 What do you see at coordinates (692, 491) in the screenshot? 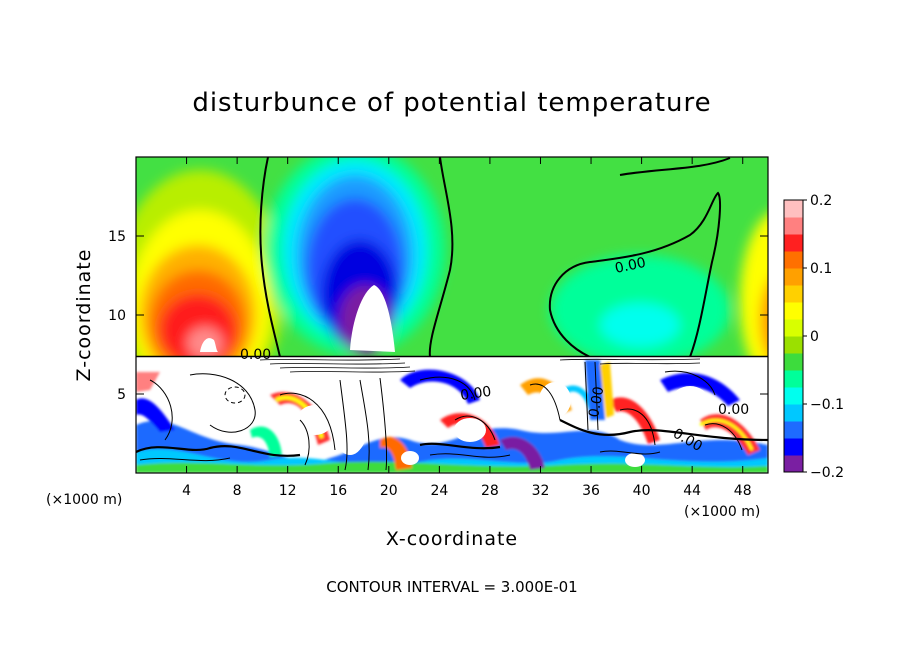
I see `x-tick-label: 44` at bounding box center [692, 491].